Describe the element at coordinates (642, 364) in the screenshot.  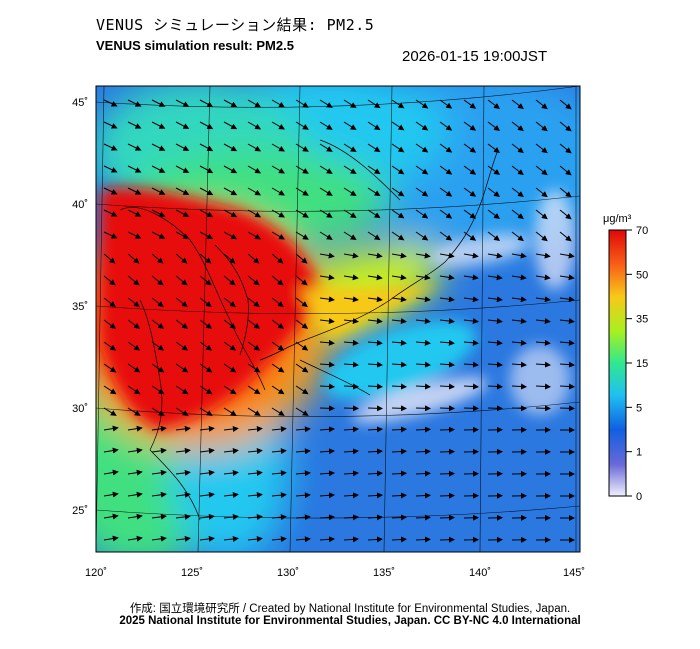
I see `colorbar-tick-label: 15` at that location.